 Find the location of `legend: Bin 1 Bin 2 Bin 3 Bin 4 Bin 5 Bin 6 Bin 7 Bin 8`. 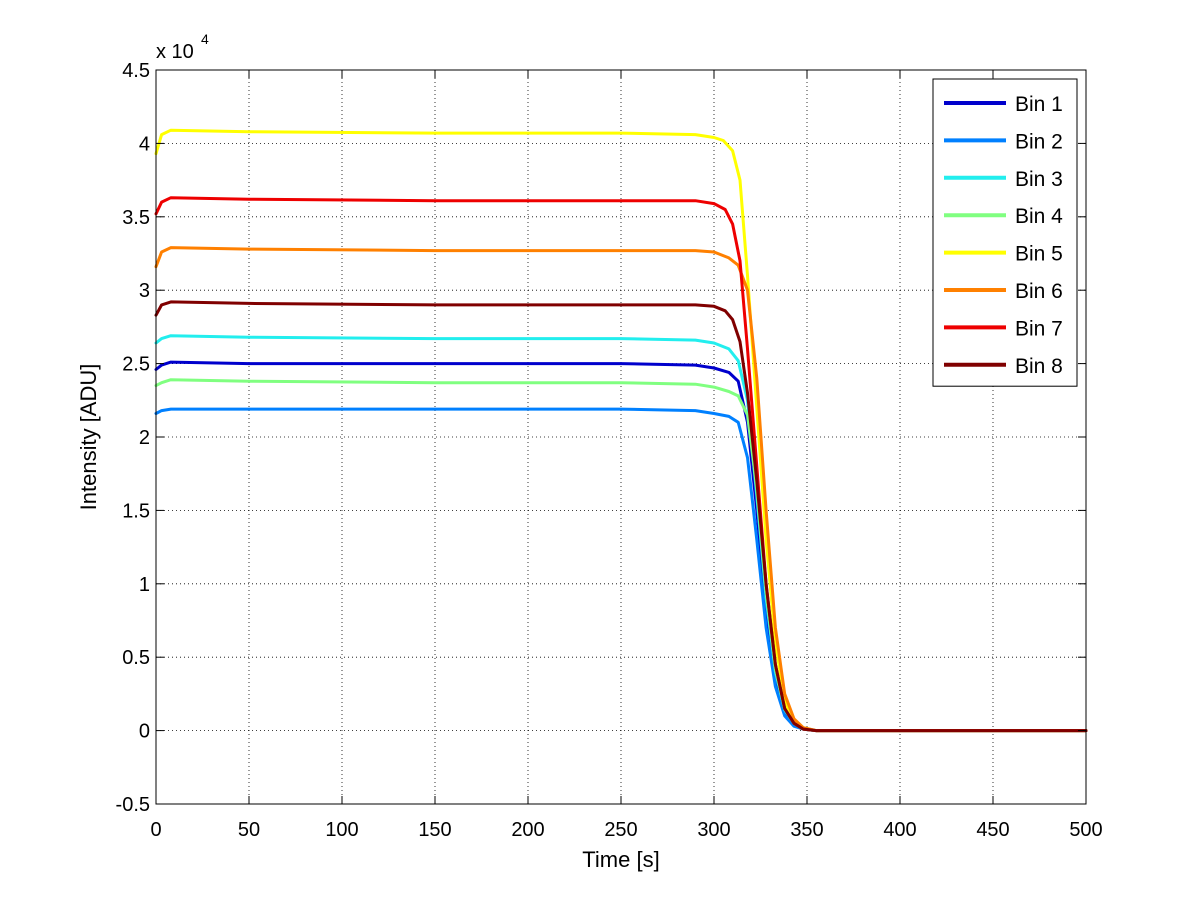

legend: Bin 1 Bin 2 Bin 3 Bin 4 Bin 5 Bin 6 Bin 7 Bin 8 is located at coordinates (1005, 232).